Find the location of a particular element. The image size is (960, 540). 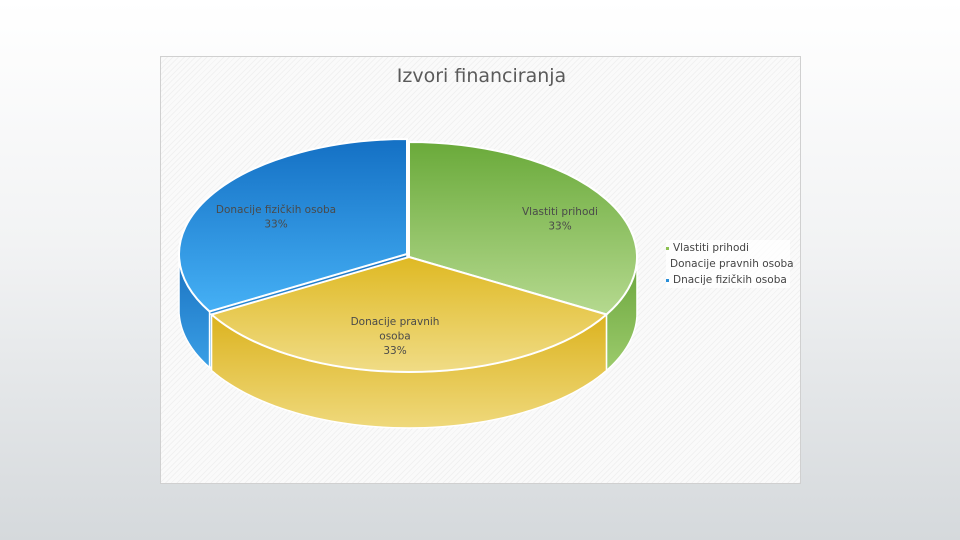

legend-item-2: Donacije pravnih osoba is located at coordinates (730, 264).